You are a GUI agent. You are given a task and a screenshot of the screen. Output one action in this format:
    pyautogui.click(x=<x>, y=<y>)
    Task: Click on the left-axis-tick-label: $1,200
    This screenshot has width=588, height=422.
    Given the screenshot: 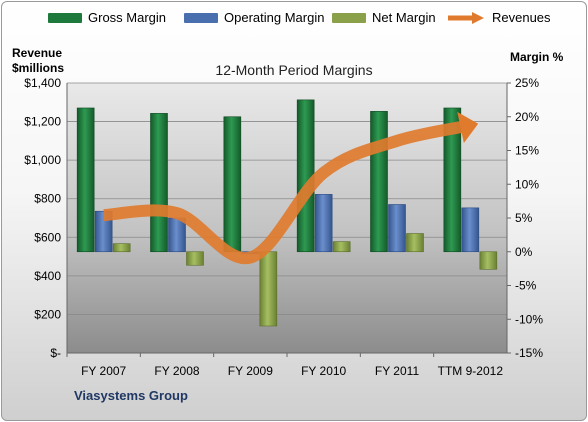 What is the action you would take?
    pyautogui.click(x=42, y=122)
    